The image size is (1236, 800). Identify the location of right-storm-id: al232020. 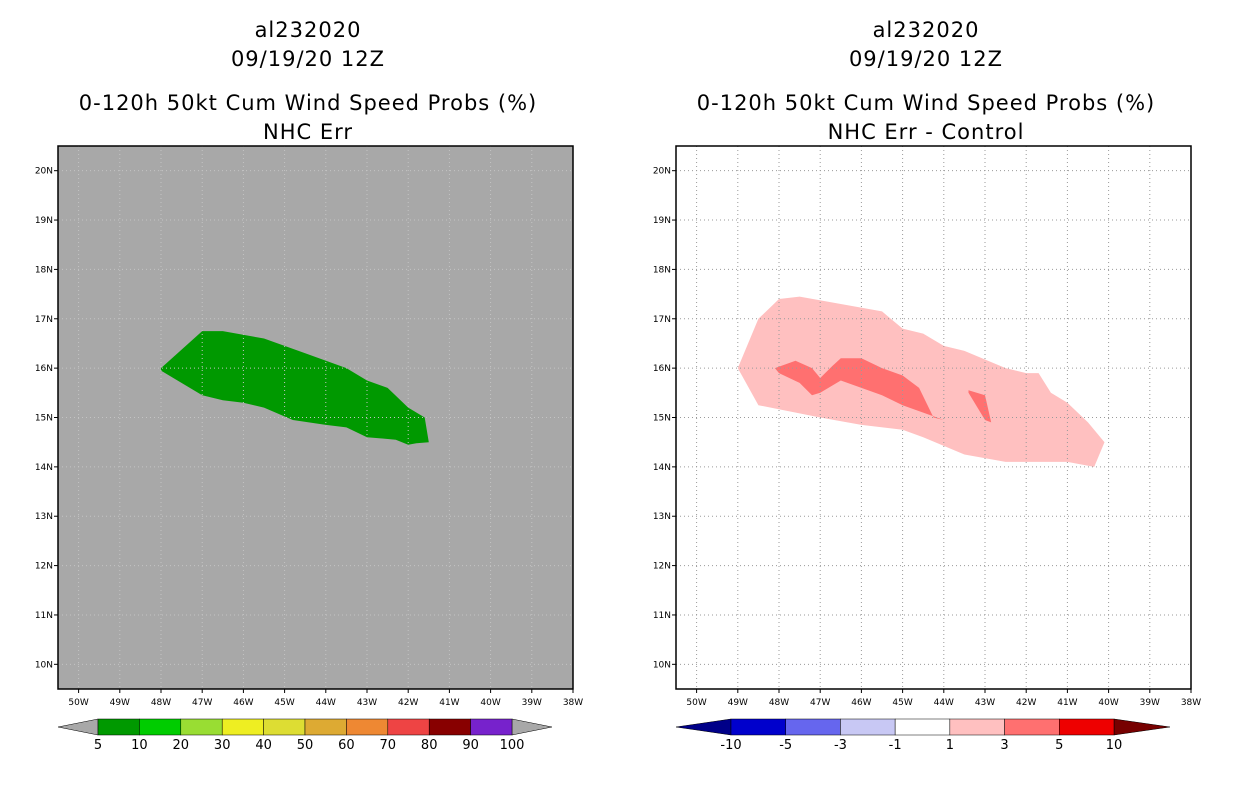
(926, 30).